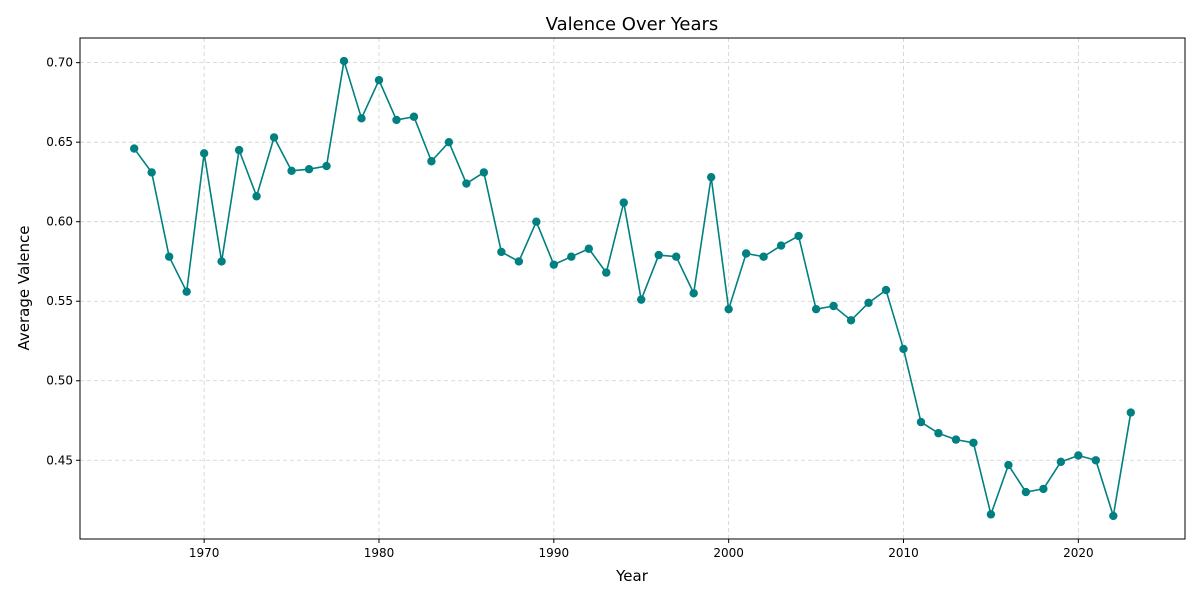 Image resolution: width=1200 pixels, height=600 pixels. What do you see at coordinates (59, 142) in the screenshot?
I see `y-tick-label: 0.65` at bounding box center [59, 142].